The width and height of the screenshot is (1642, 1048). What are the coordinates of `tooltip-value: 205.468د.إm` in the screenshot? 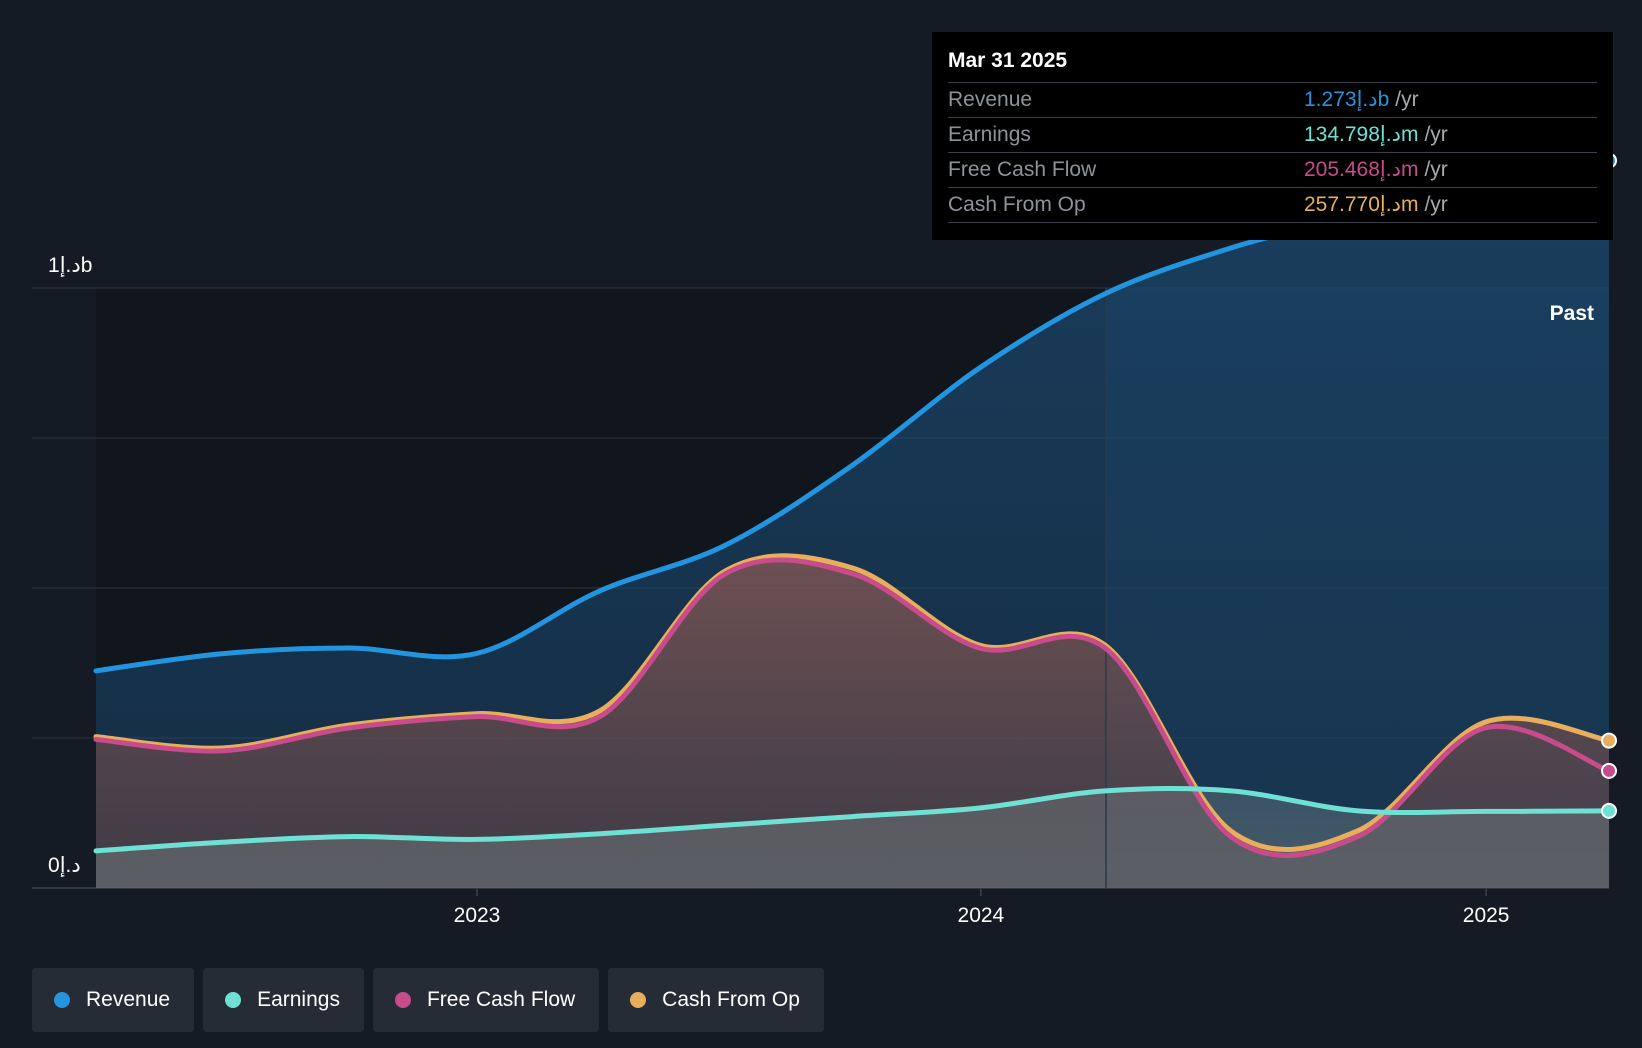 It's located at (1361, 169).